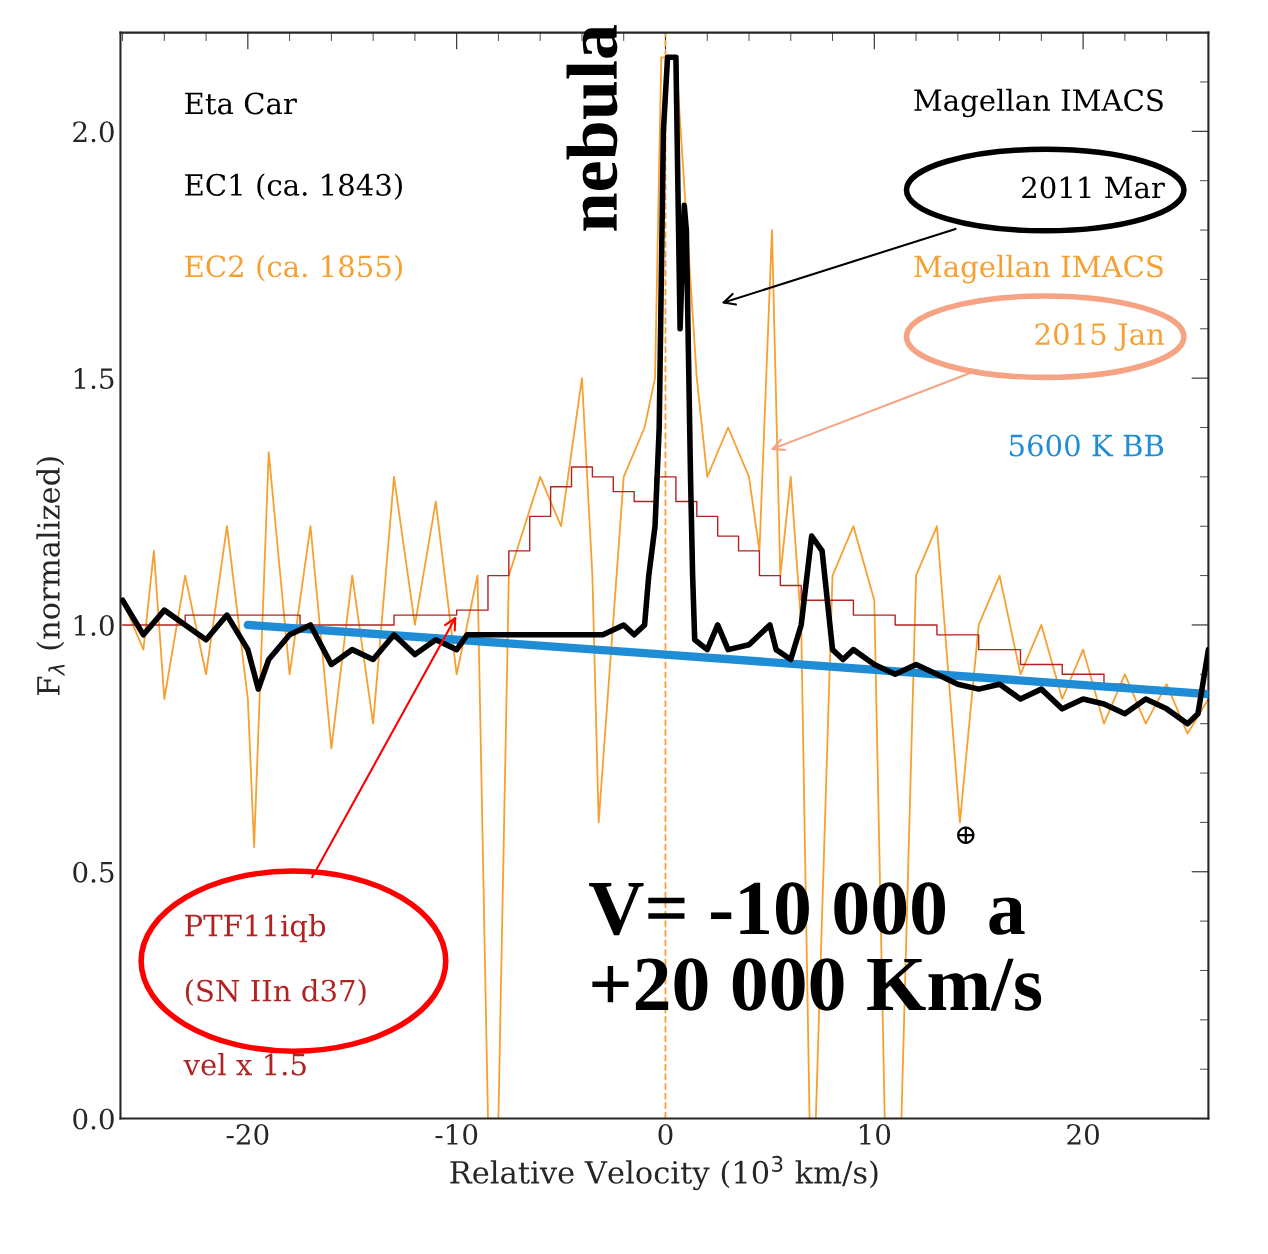 The image size is (1268, 1254). Describe the element at coordinates (875, 1134) in the screenshot. I see `x-tick-label: 10` at that location.